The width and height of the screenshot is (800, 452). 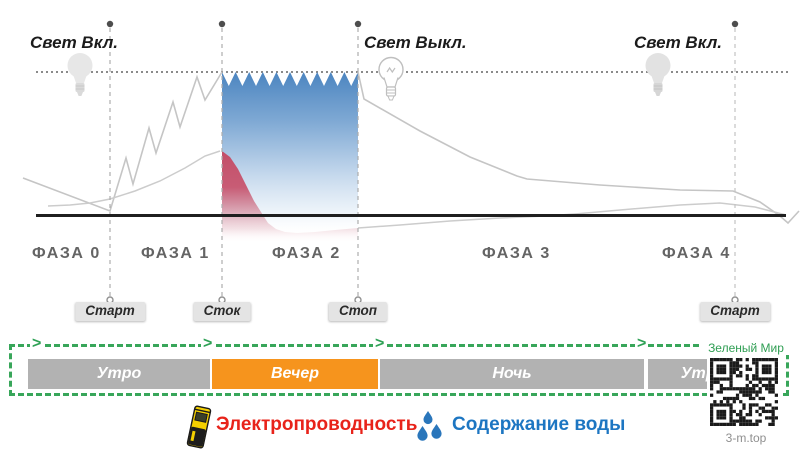 I want to click on ec-meter-icon, so click(x=199, y=427).